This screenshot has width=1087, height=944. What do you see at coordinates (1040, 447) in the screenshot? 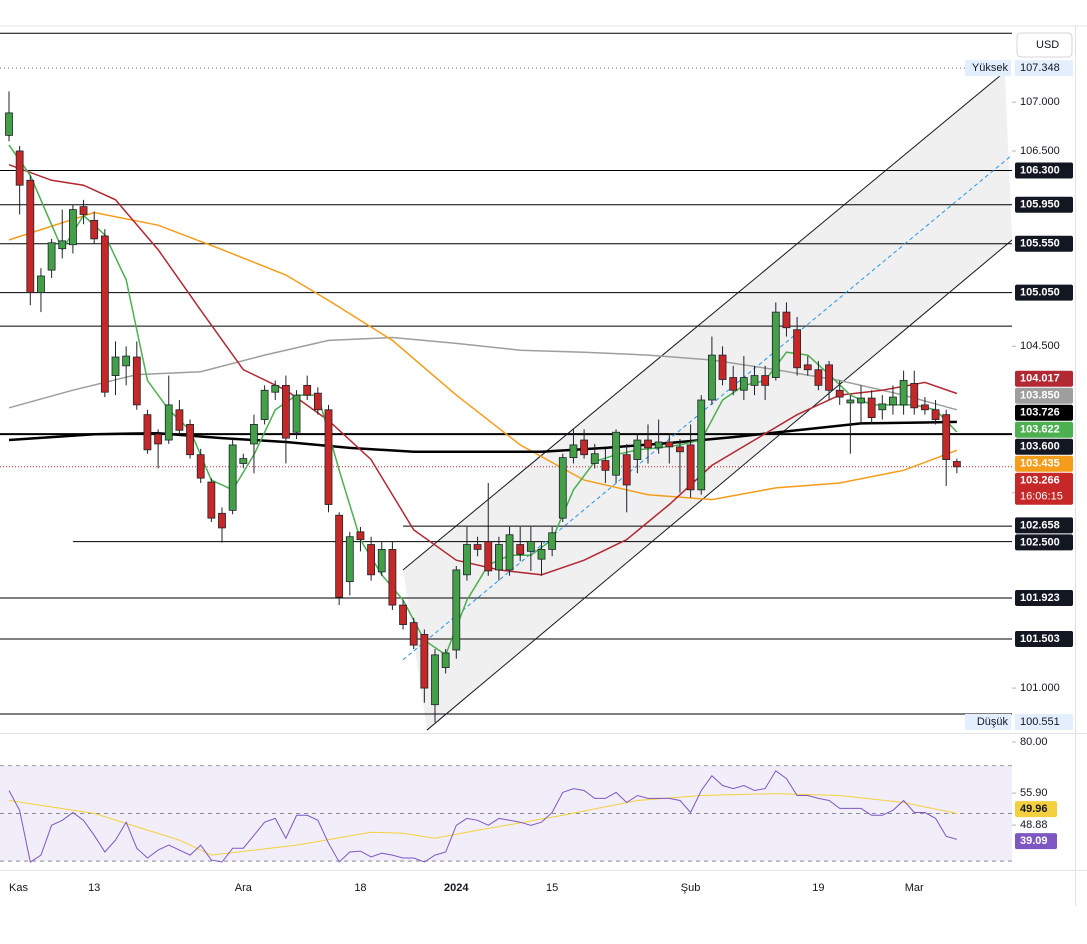
I see `price-badge-label: 103.600` at bounding box center [1040, 447].